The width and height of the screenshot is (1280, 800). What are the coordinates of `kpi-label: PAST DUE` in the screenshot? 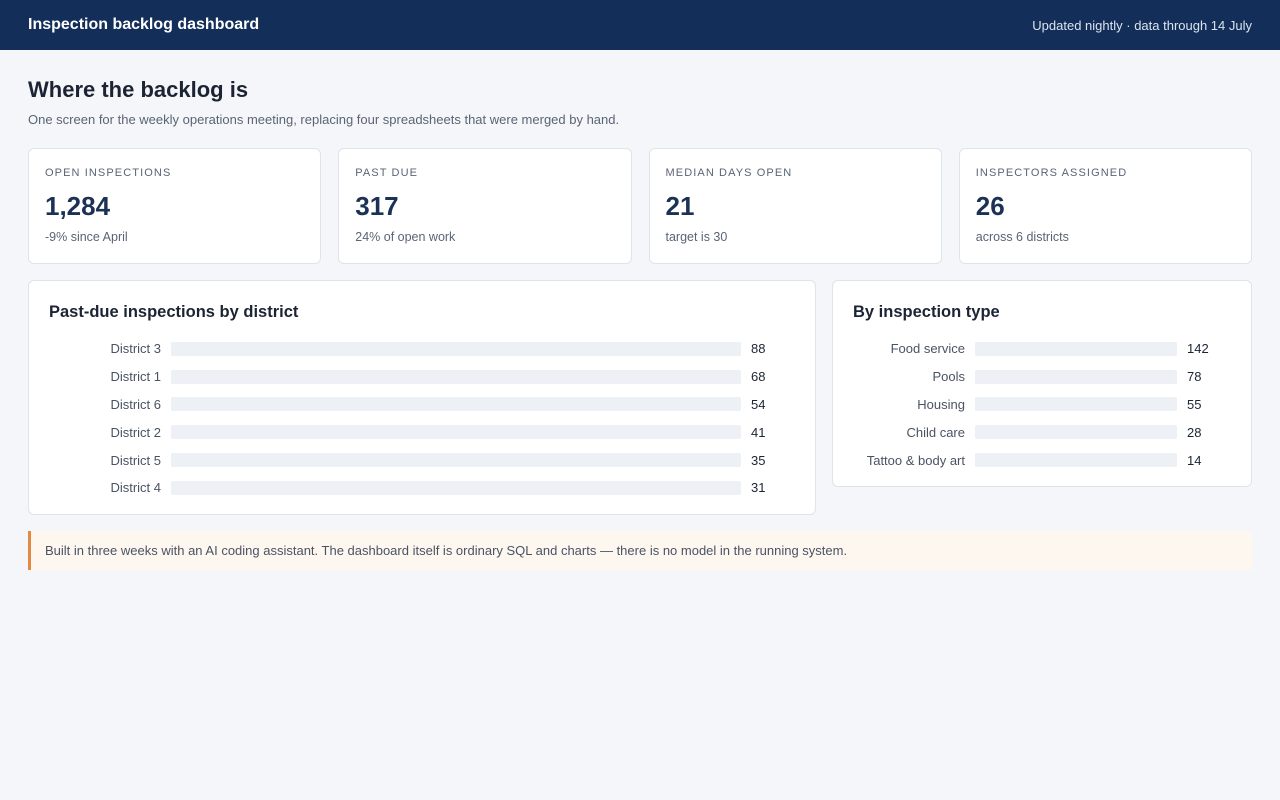 It's located at (387, 173).